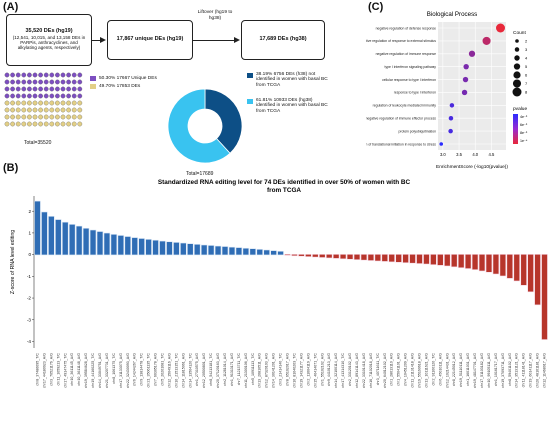 The height and width of the screenshot is (441, 550). What do you see at coordinates (472, 86) in the screenshot?
I see `dotplot-panel-bg` at bounding box center [472, 86].